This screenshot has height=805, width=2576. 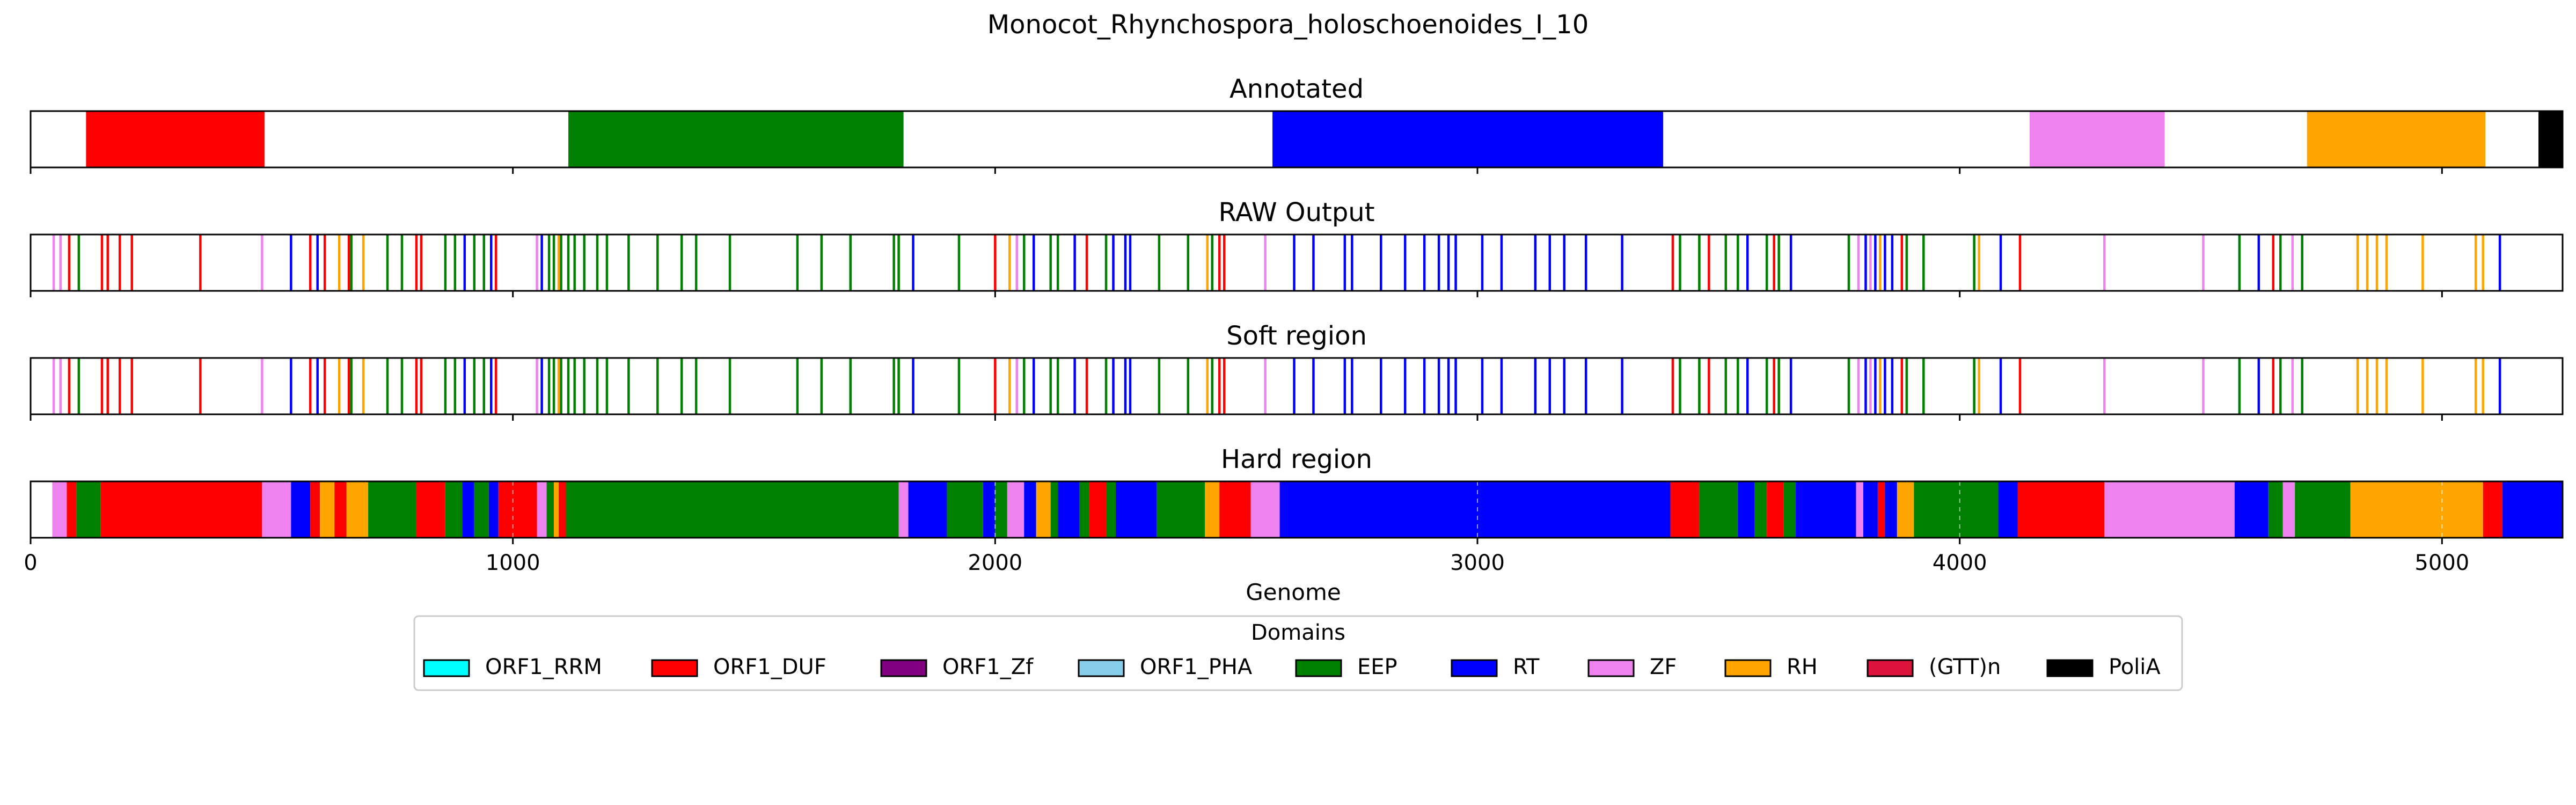 What do you see at coordinates (988, 667) in the screenshot?
I see `legend-label: ORF1_Zf` at bounding box center [988, 667].